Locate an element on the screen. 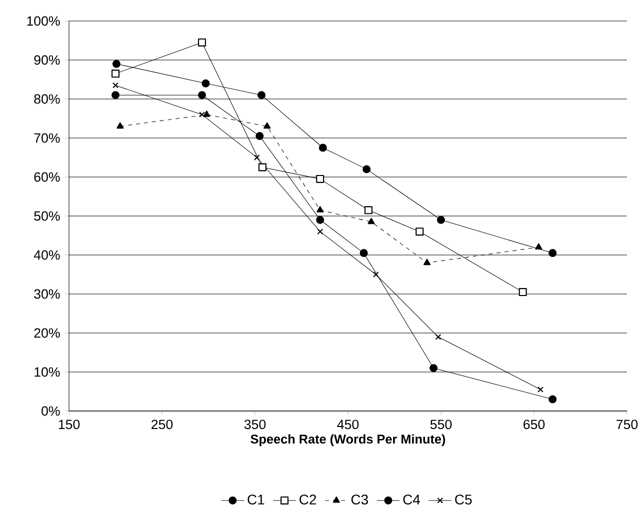  x-tick-label: 250 is located at coordinates (162, 425).